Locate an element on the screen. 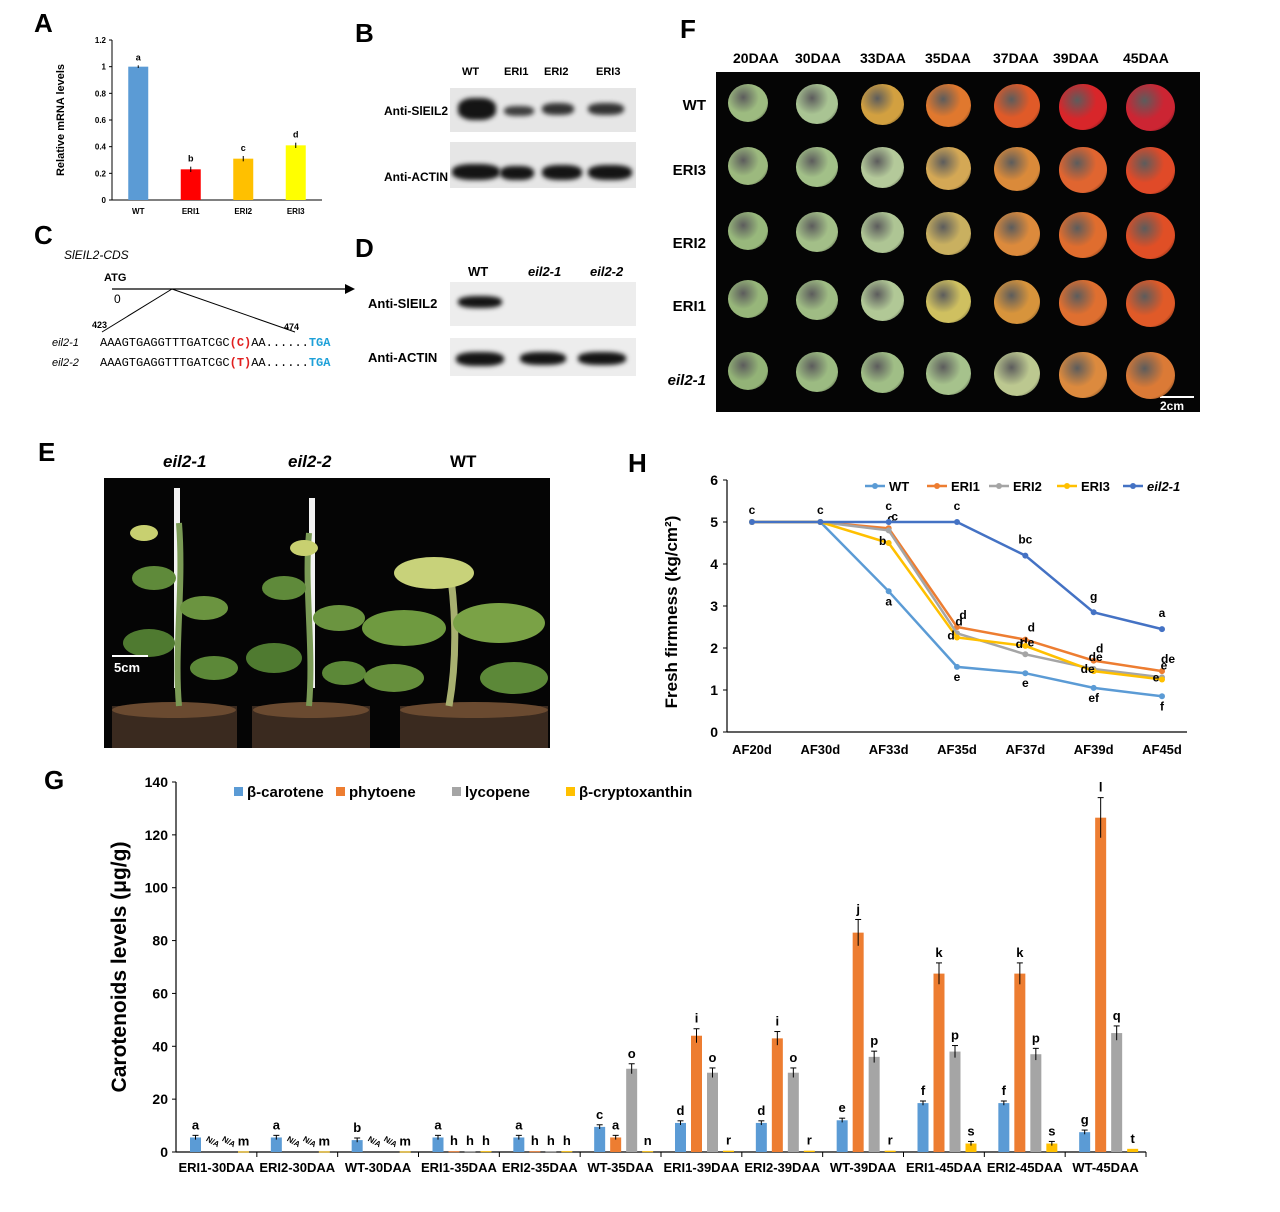 This screenshot has width=1280, height=1212. x-tick-label: AF45d is located at coordinates (1162, 749).